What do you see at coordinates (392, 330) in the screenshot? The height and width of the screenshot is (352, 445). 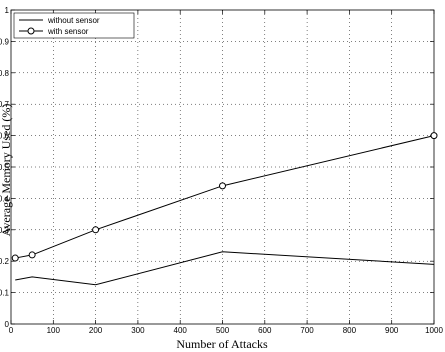 I see `x-tick-label: 900` at bounding box center [392, 330].